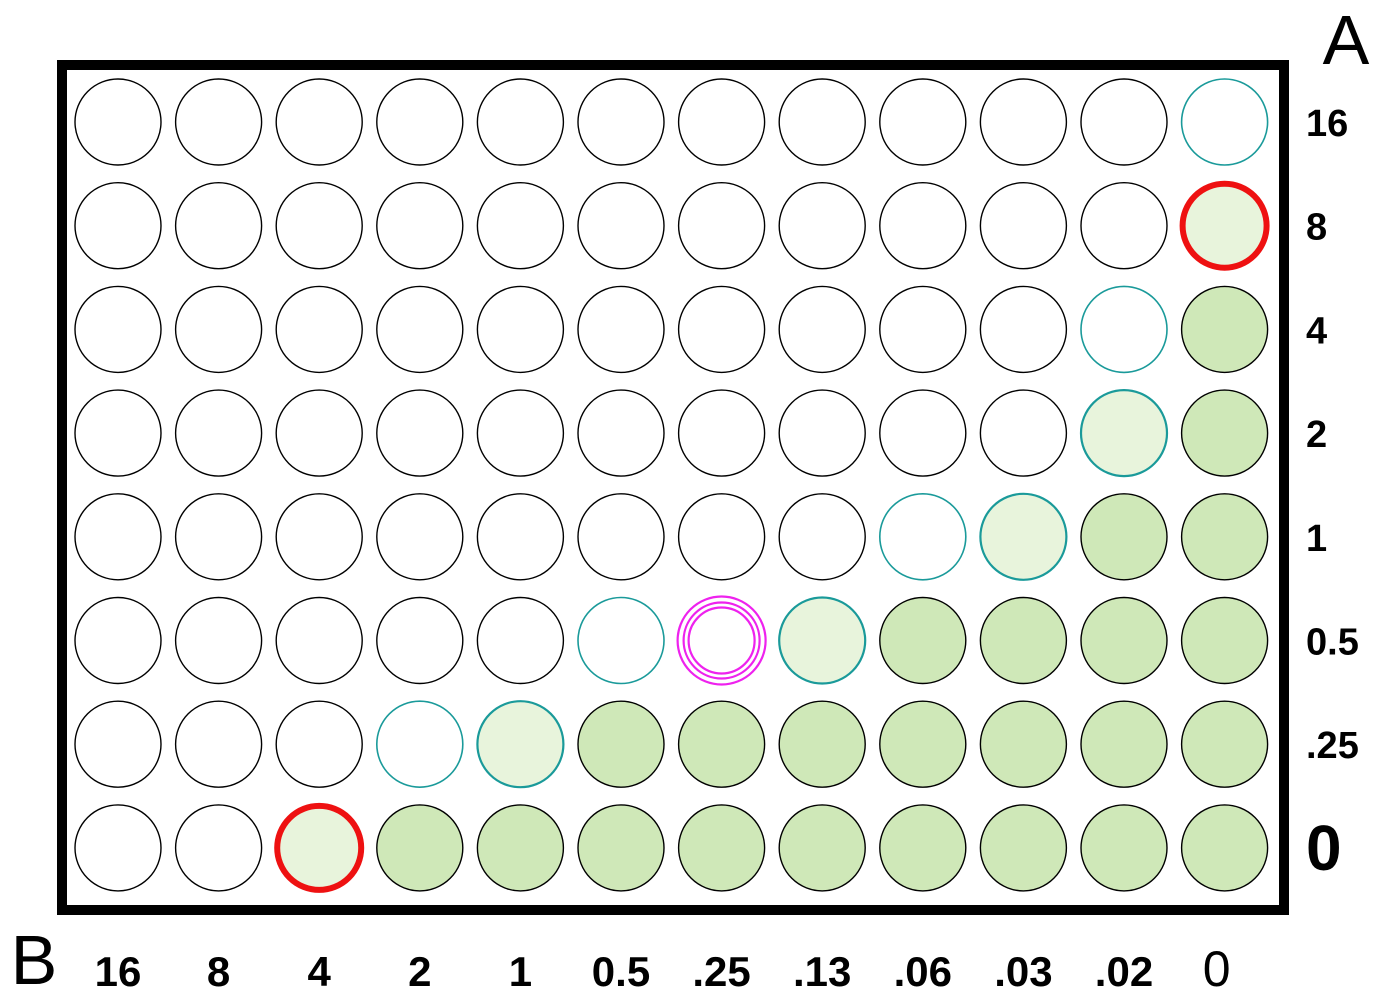 Image resolution: width=1374 pixels, height=996 pixels. I want to click on row-label: 16, so click(1327, 124).